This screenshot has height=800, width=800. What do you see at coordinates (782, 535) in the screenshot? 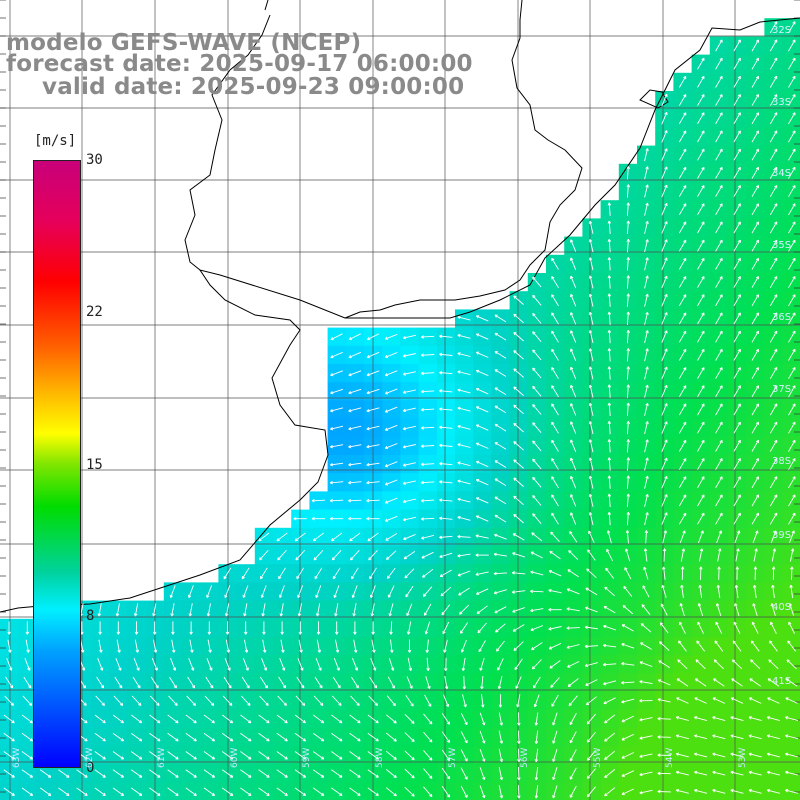
I see `lat-label-39s: 39S` at bounding box center [782, 535].